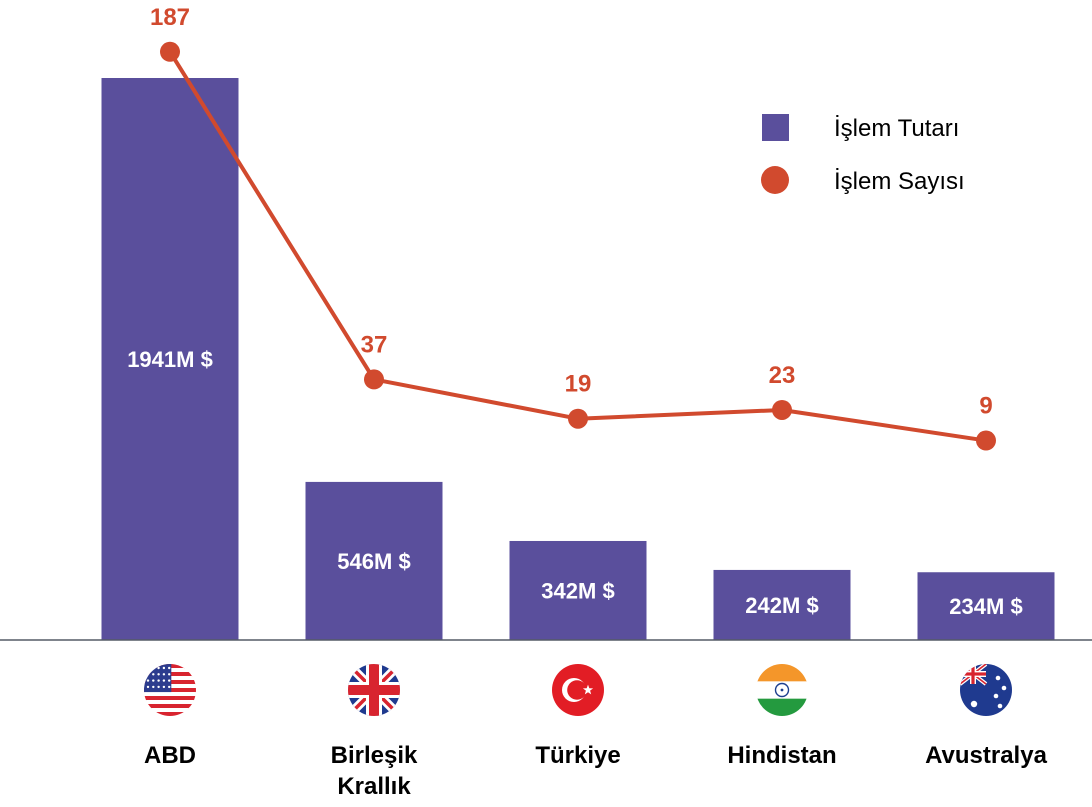 This screenshot has width=1092, height=807. What do you see at coordinates (170, 17) in the screenshot?
I see `line-value-label: 187` at bounding box center [170, 17].